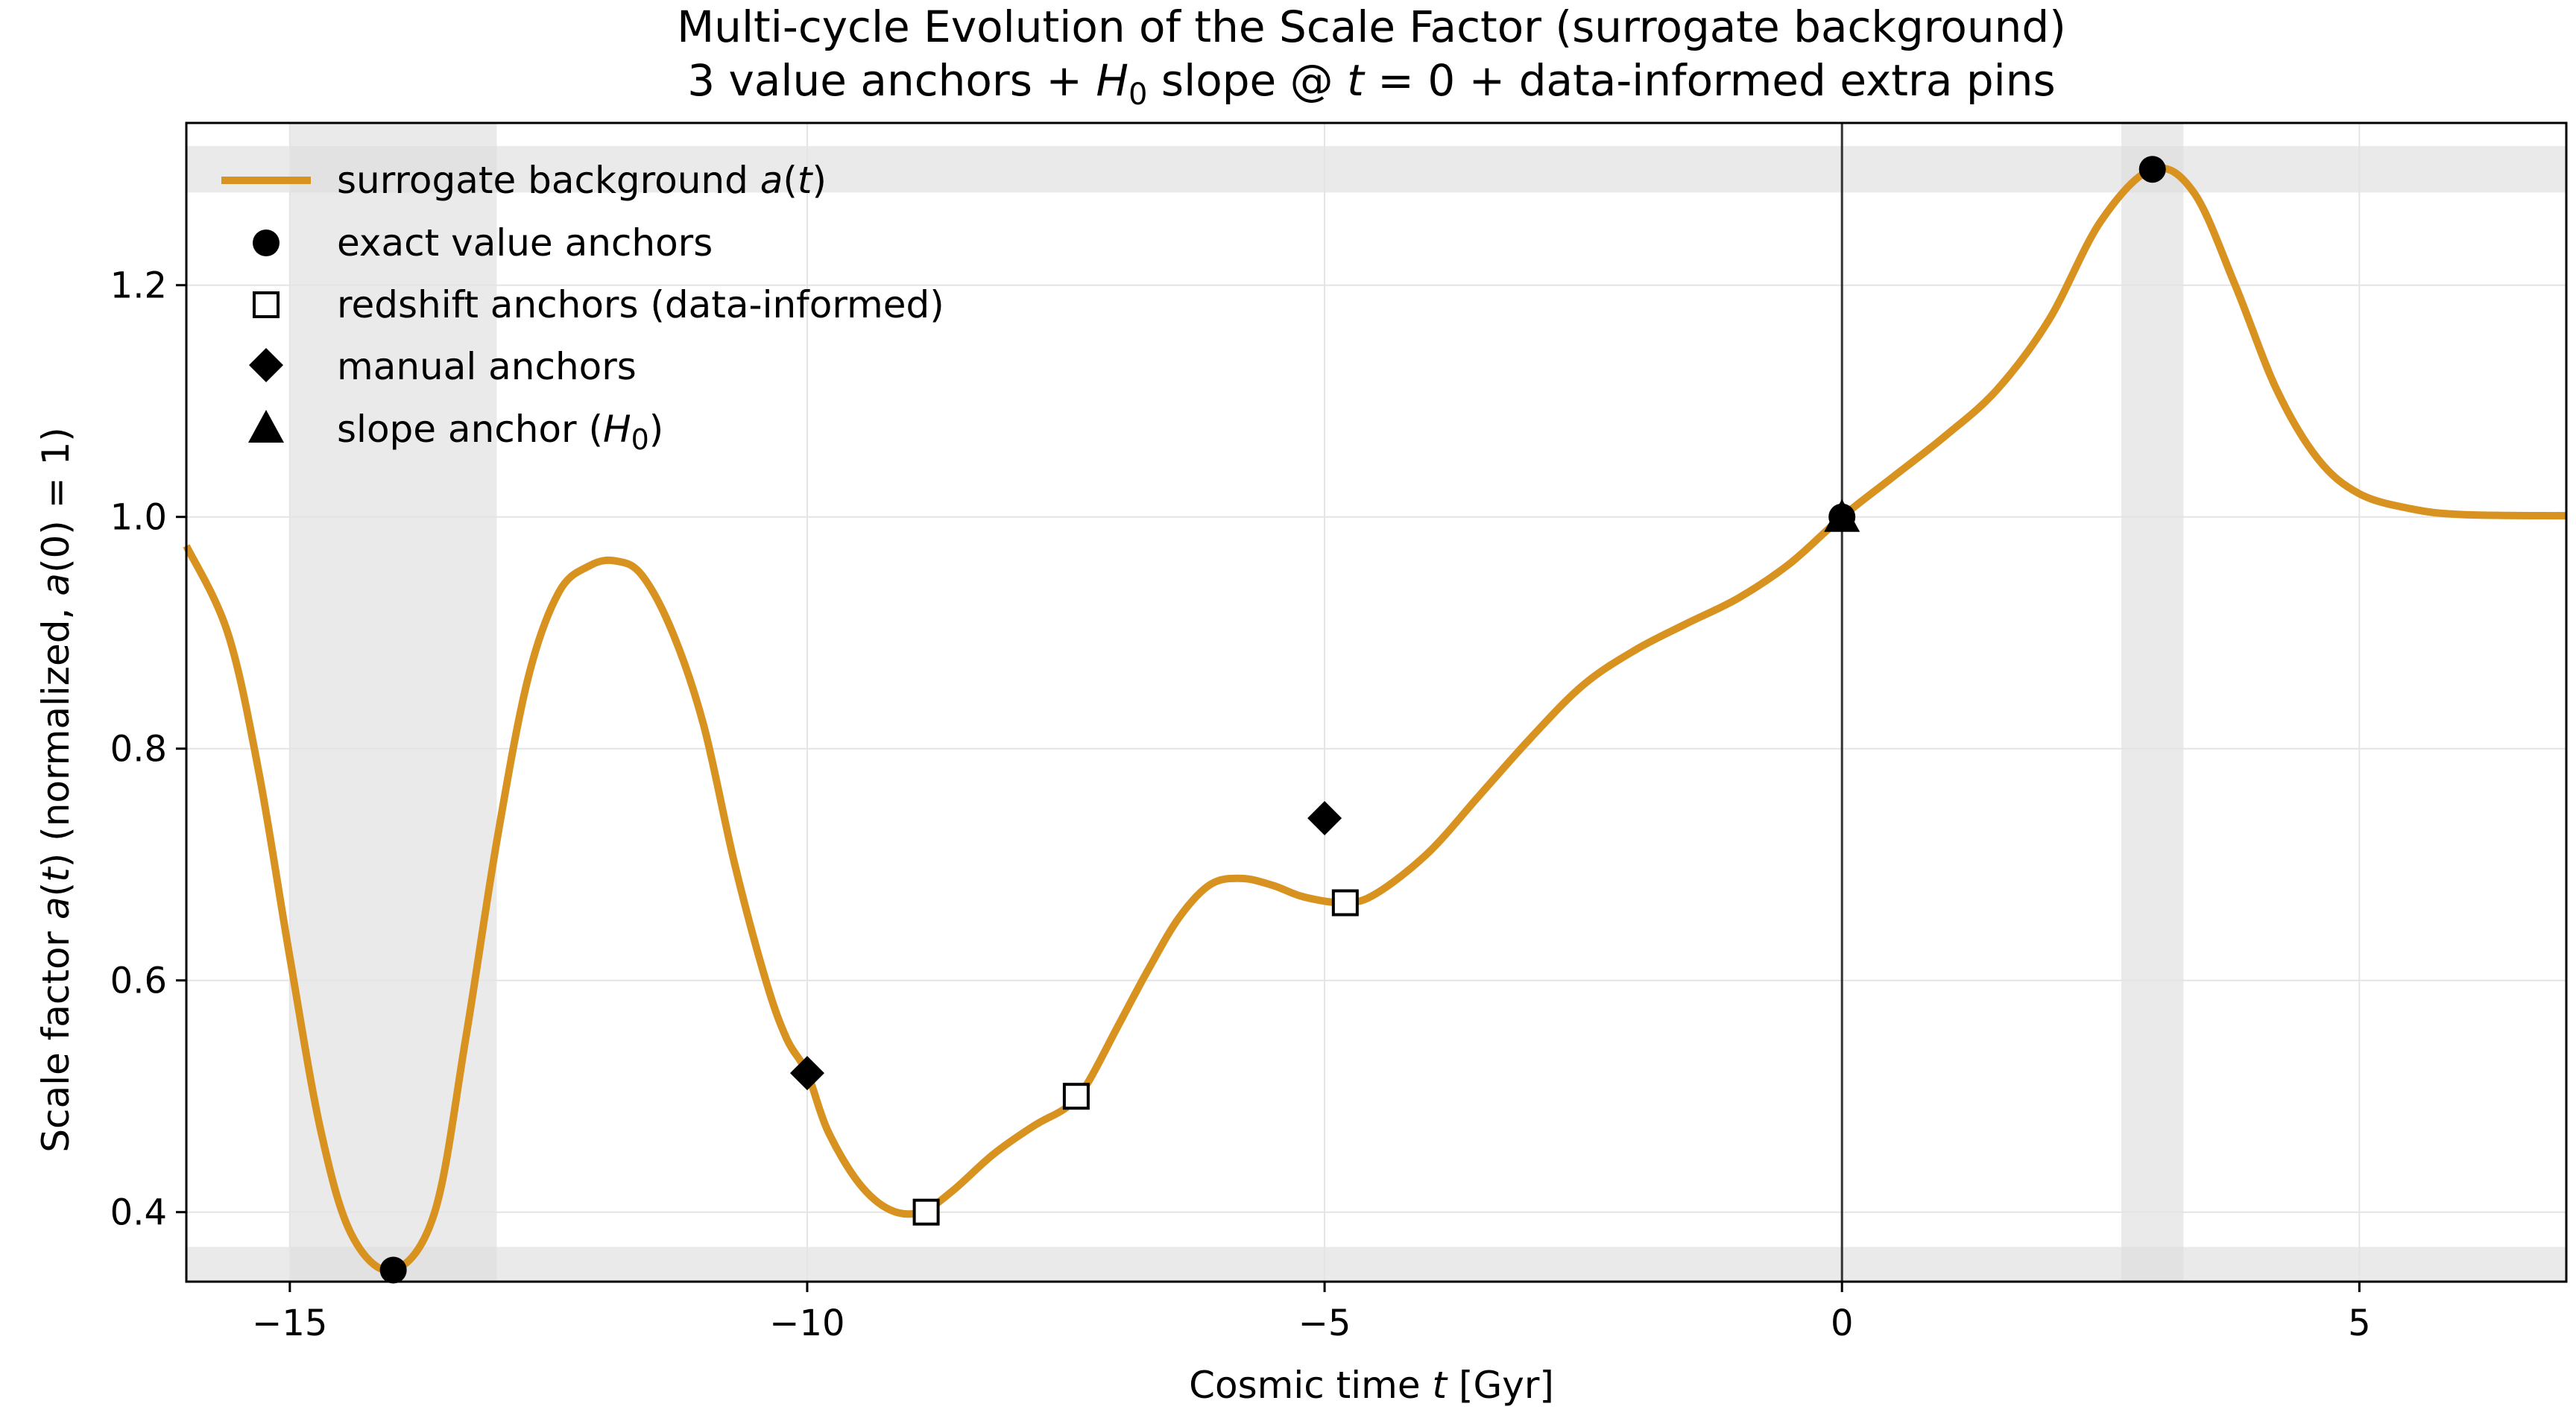 Image resolution: width=2576 pixels, height=1421 pixels. I want to click on y-axis-label: Scale factor a(t) (normalized, a(0) = 1), so click(56, 790).